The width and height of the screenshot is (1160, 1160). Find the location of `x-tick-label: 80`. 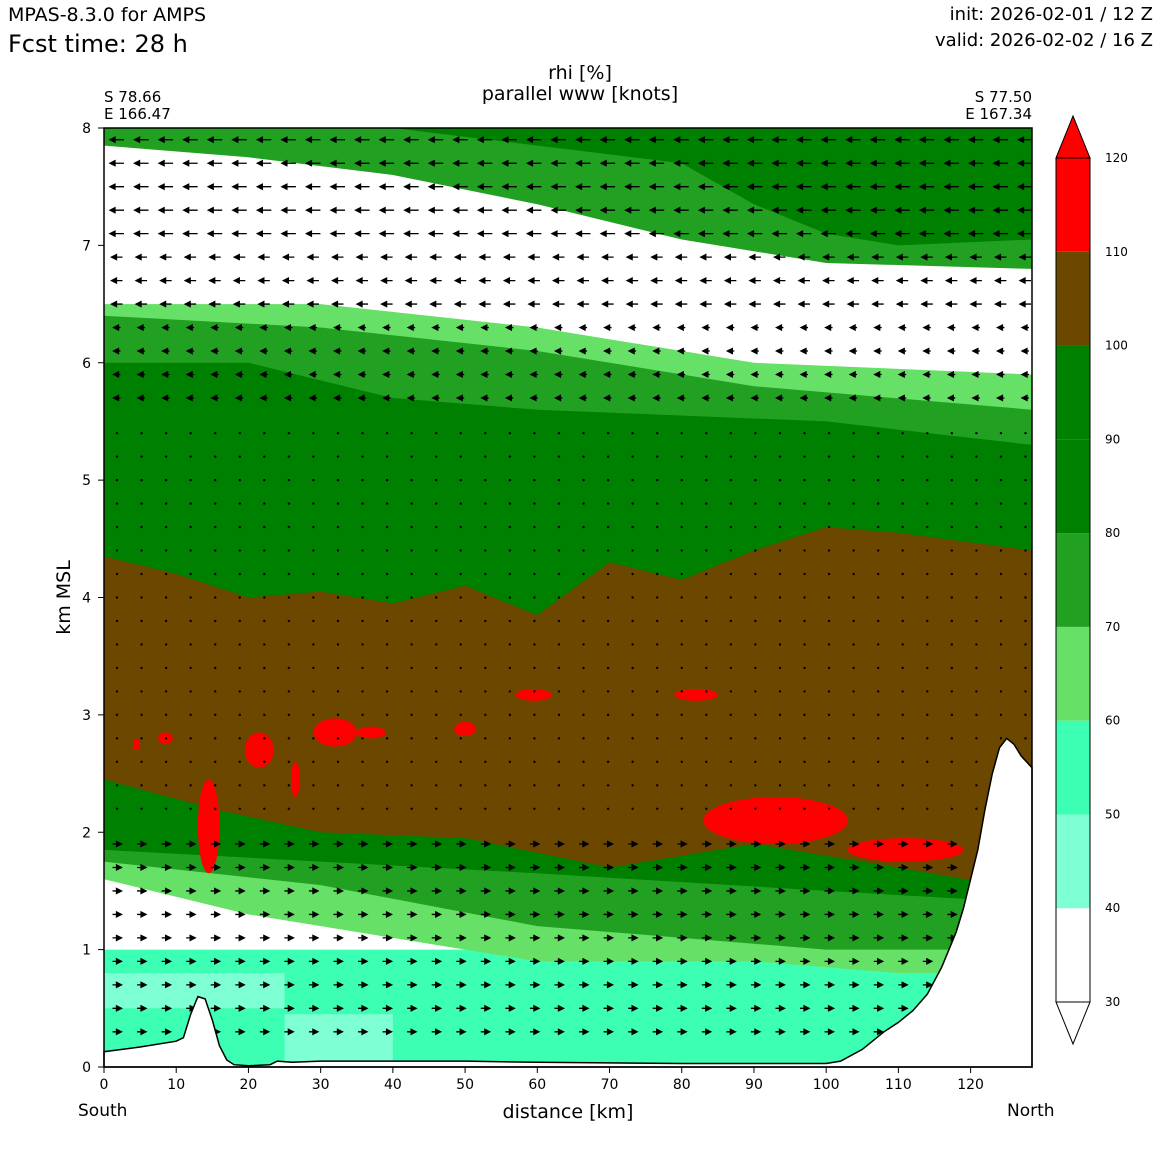

x-tick-label: 80 is located at coordinates (682, 1085).